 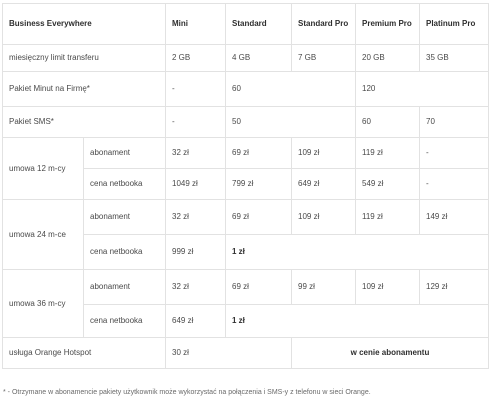 What do you see at coordinates (323, 287) in the screenshot?
I see `cell-36m-sub-standard-pro: 99 zł` at bounding box center [323, 287].